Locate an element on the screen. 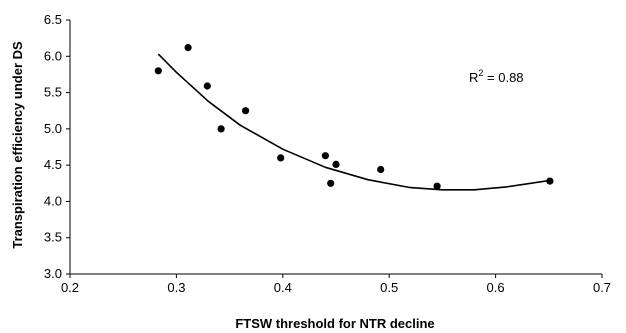  y-tick-label: 3.0 is located at coordinates (53, 273).